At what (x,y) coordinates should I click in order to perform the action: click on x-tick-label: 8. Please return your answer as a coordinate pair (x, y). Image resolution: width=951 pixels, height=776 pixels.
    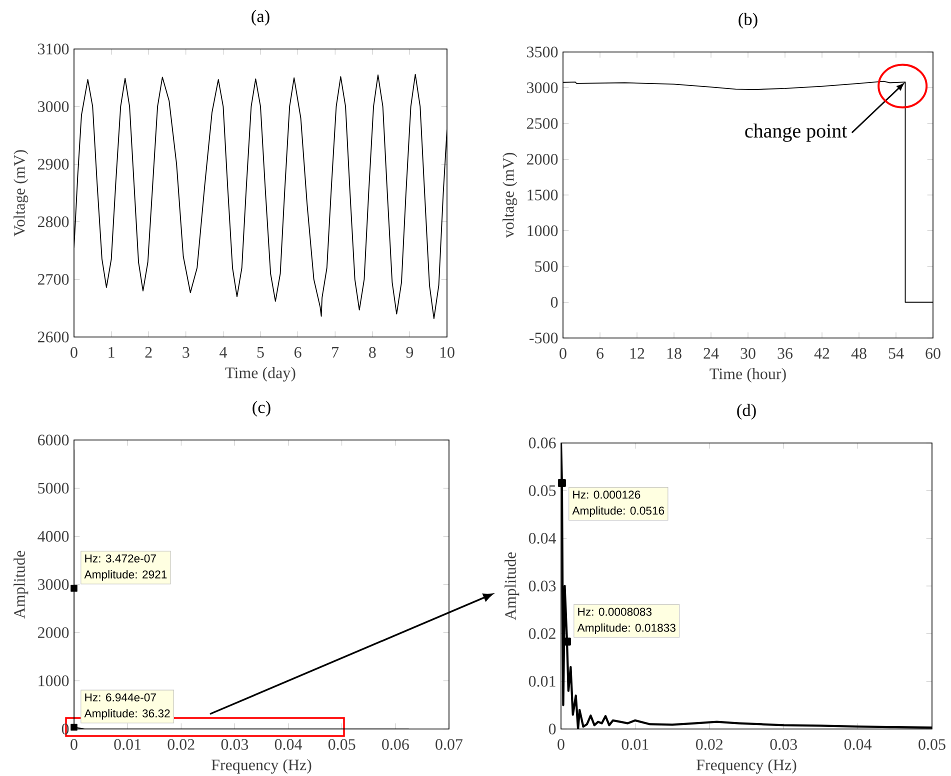
    Looking at the image, I should click on (372, 352).